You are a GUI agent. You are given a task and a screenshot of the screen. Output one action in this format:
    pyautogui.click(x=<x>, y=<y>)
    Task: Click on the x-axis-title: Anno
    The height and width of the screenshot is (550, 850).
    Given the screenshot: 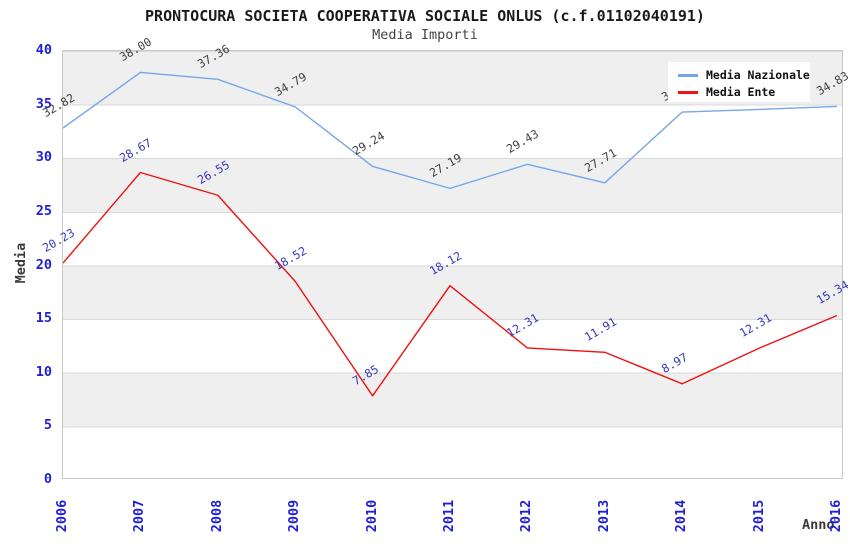 What is the action you would take?
    pyautogui.click(x=818, y=525)
    